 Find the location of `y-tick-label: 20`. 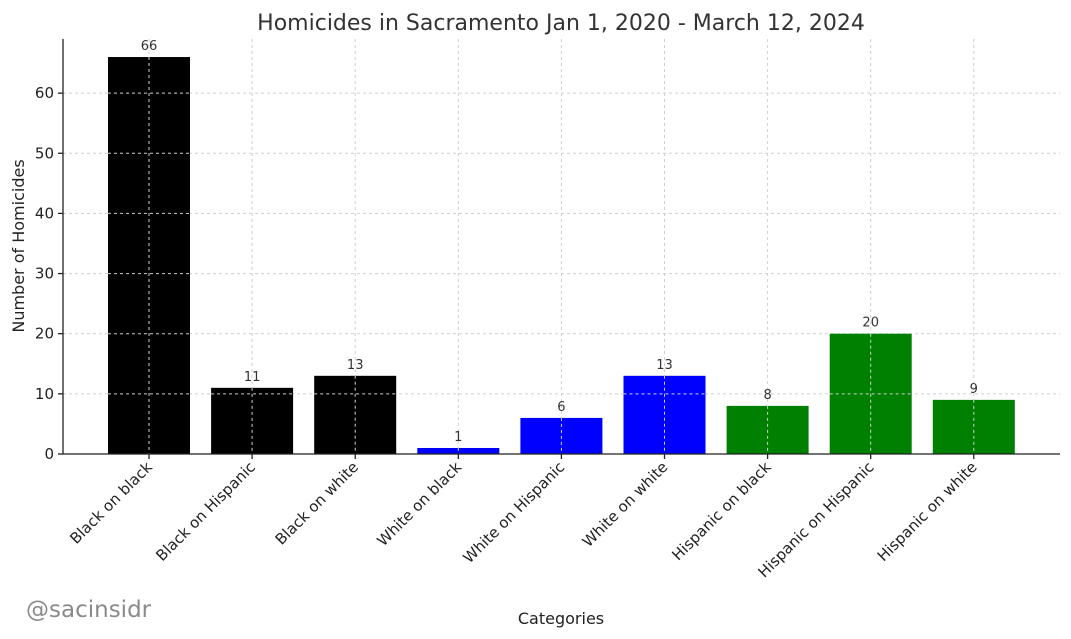

y-tick-label: 20 is located at coordinates (44, 334).